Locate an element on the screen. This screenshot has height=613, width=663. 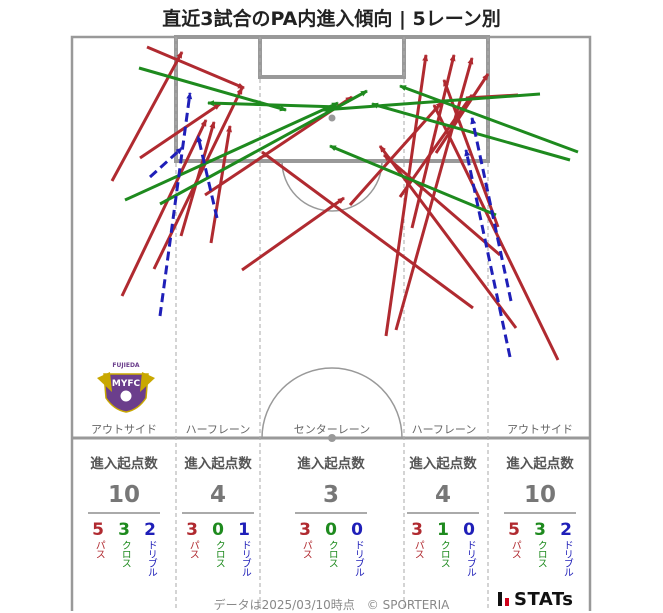
stat-block-halflane-left: 進入起点数 4 3 パス 0 クロス 1 ドリブル is located at coordinates (218, 514).